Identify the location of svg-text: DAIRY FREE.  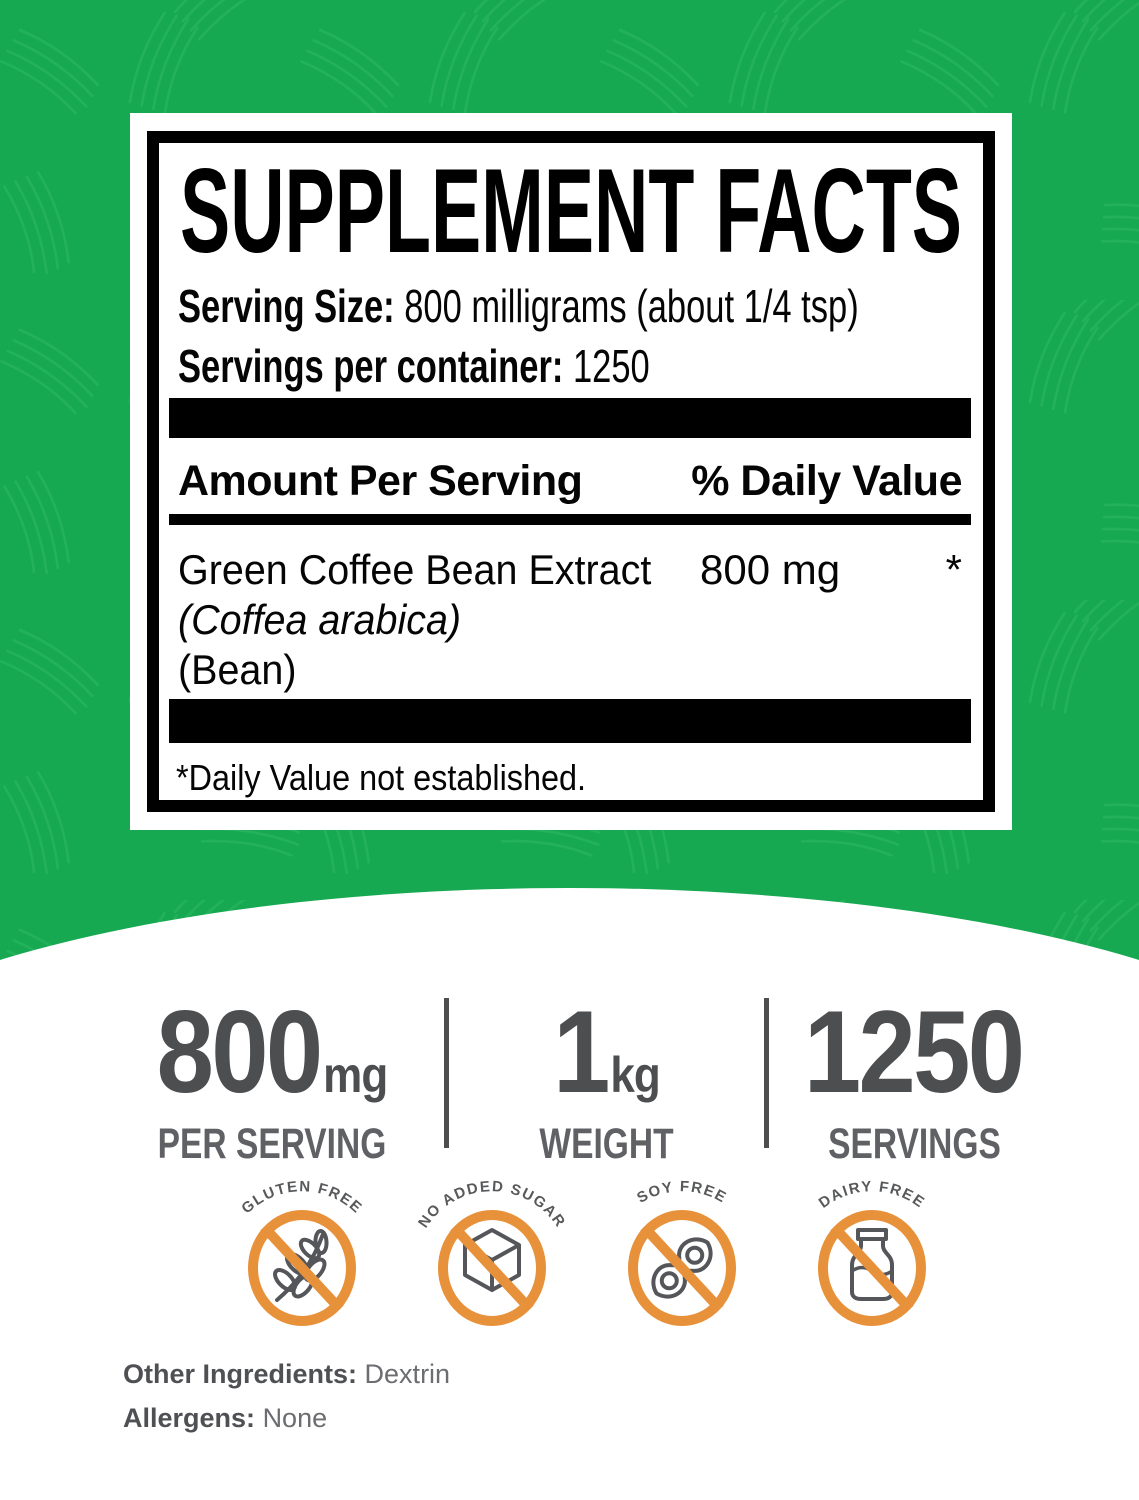
(871, 1195).